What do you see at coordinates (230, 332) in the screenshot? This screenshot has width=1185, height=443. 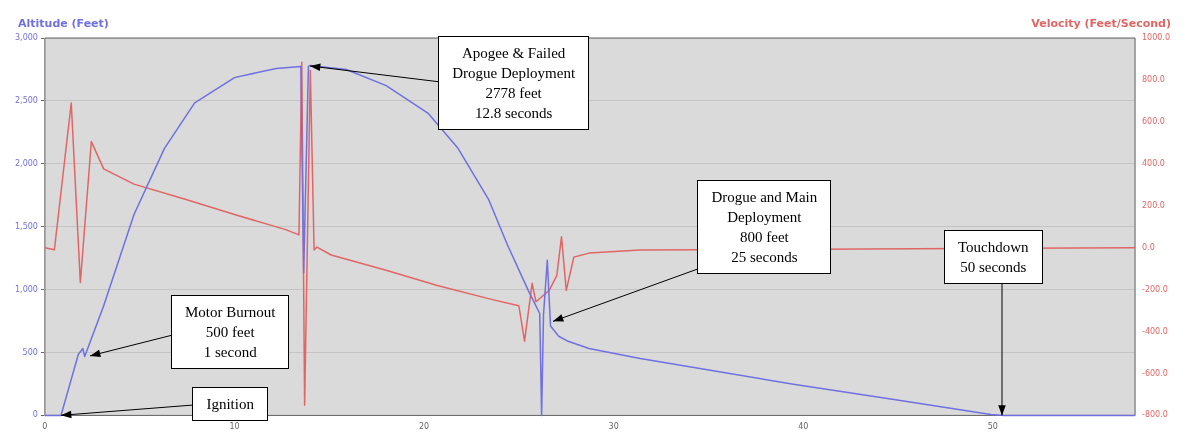 I see `annotation: Motor Burnout 500 feet 1 second` at bounding box center [230, 332].